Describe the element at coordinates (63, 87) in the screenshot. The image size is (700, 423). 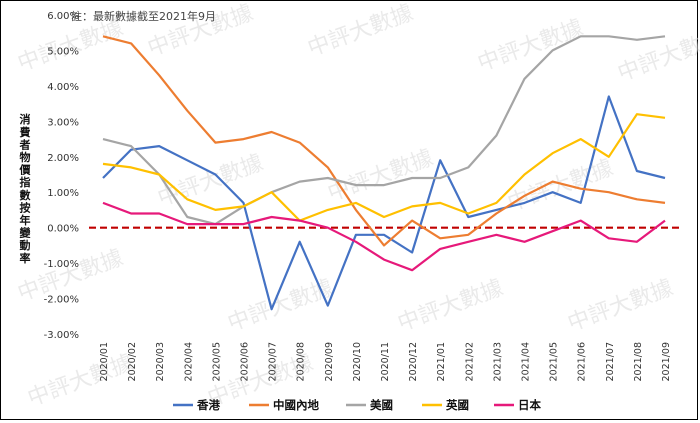
I see `y-tick-label: 4.00%` at that location.